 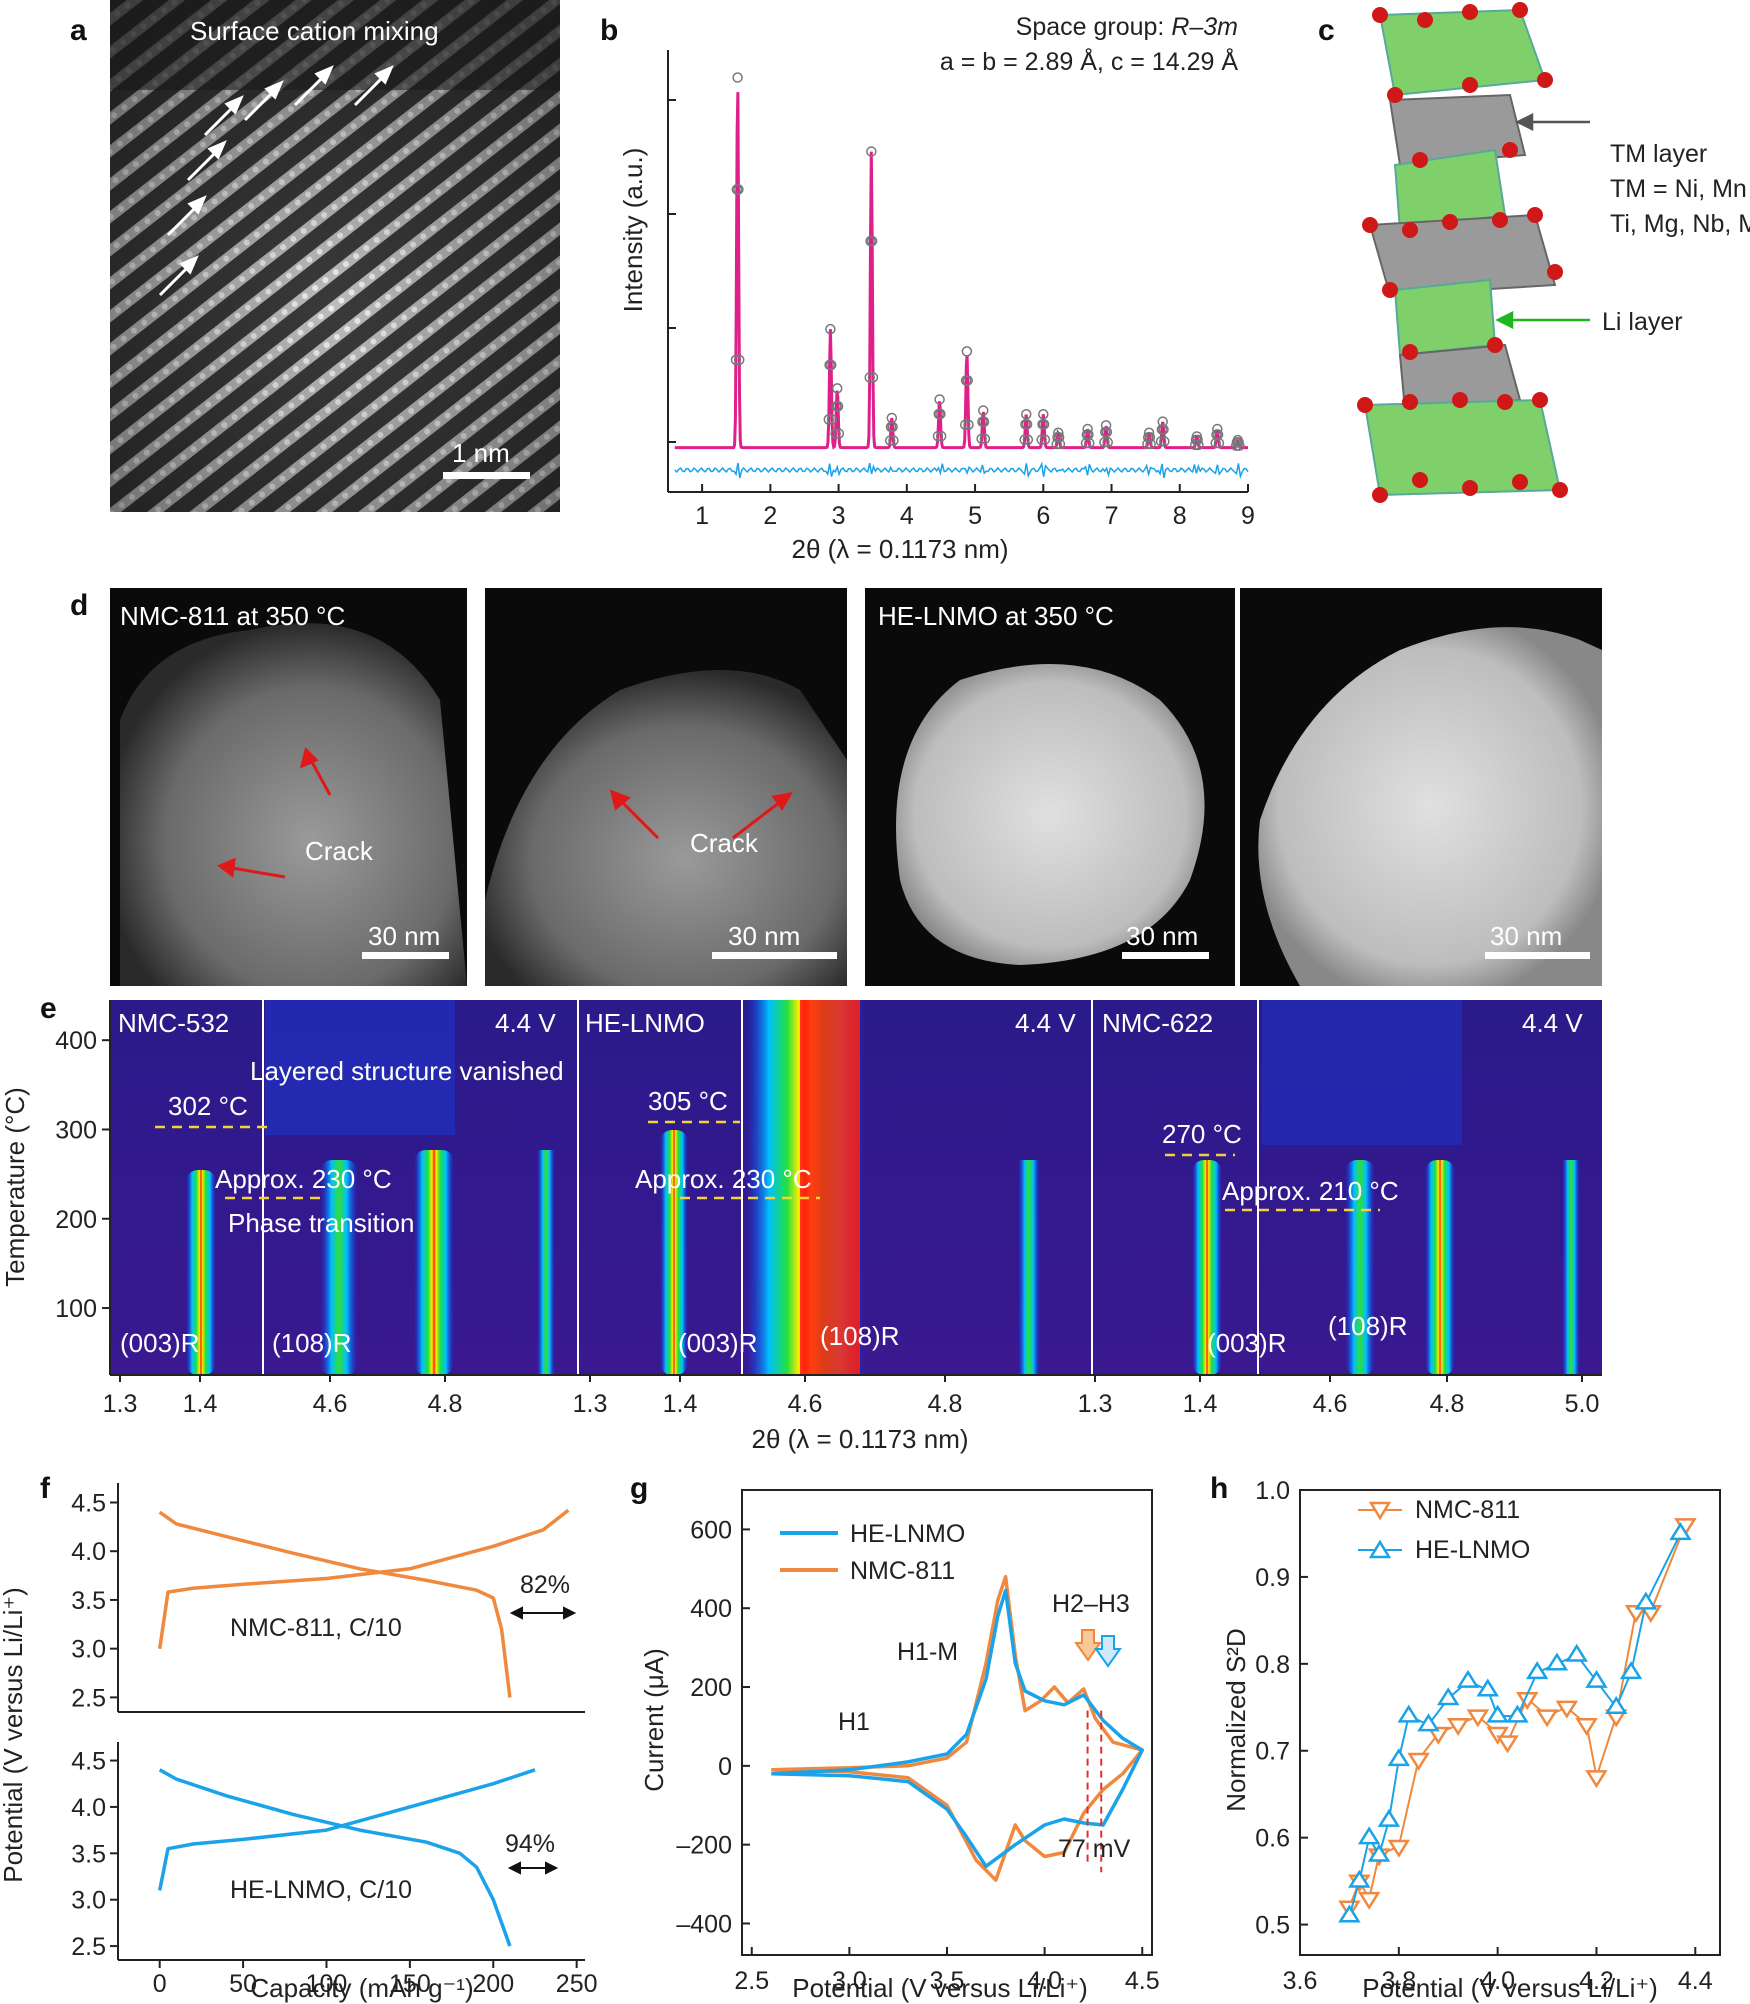 What do you see at coordinates (1642, 322) in the screenshot?
I see `li-layer-label: Li layer` at bounding box center [1642, 322].